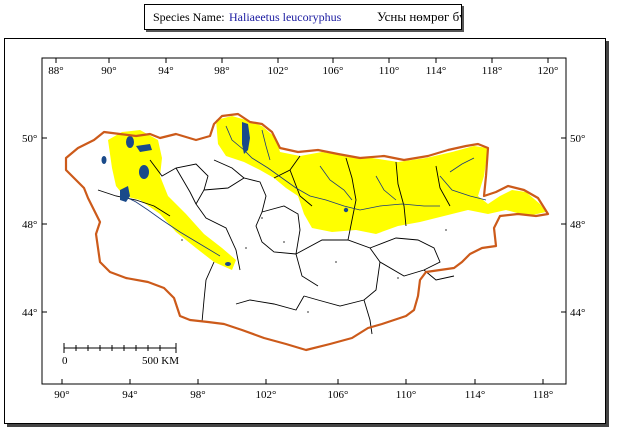 This screenshot has width=618, height=434. Describe the element at coordinates (543, 395) in the screenshot. I see `bottom-lon-label: 118°` at that location.